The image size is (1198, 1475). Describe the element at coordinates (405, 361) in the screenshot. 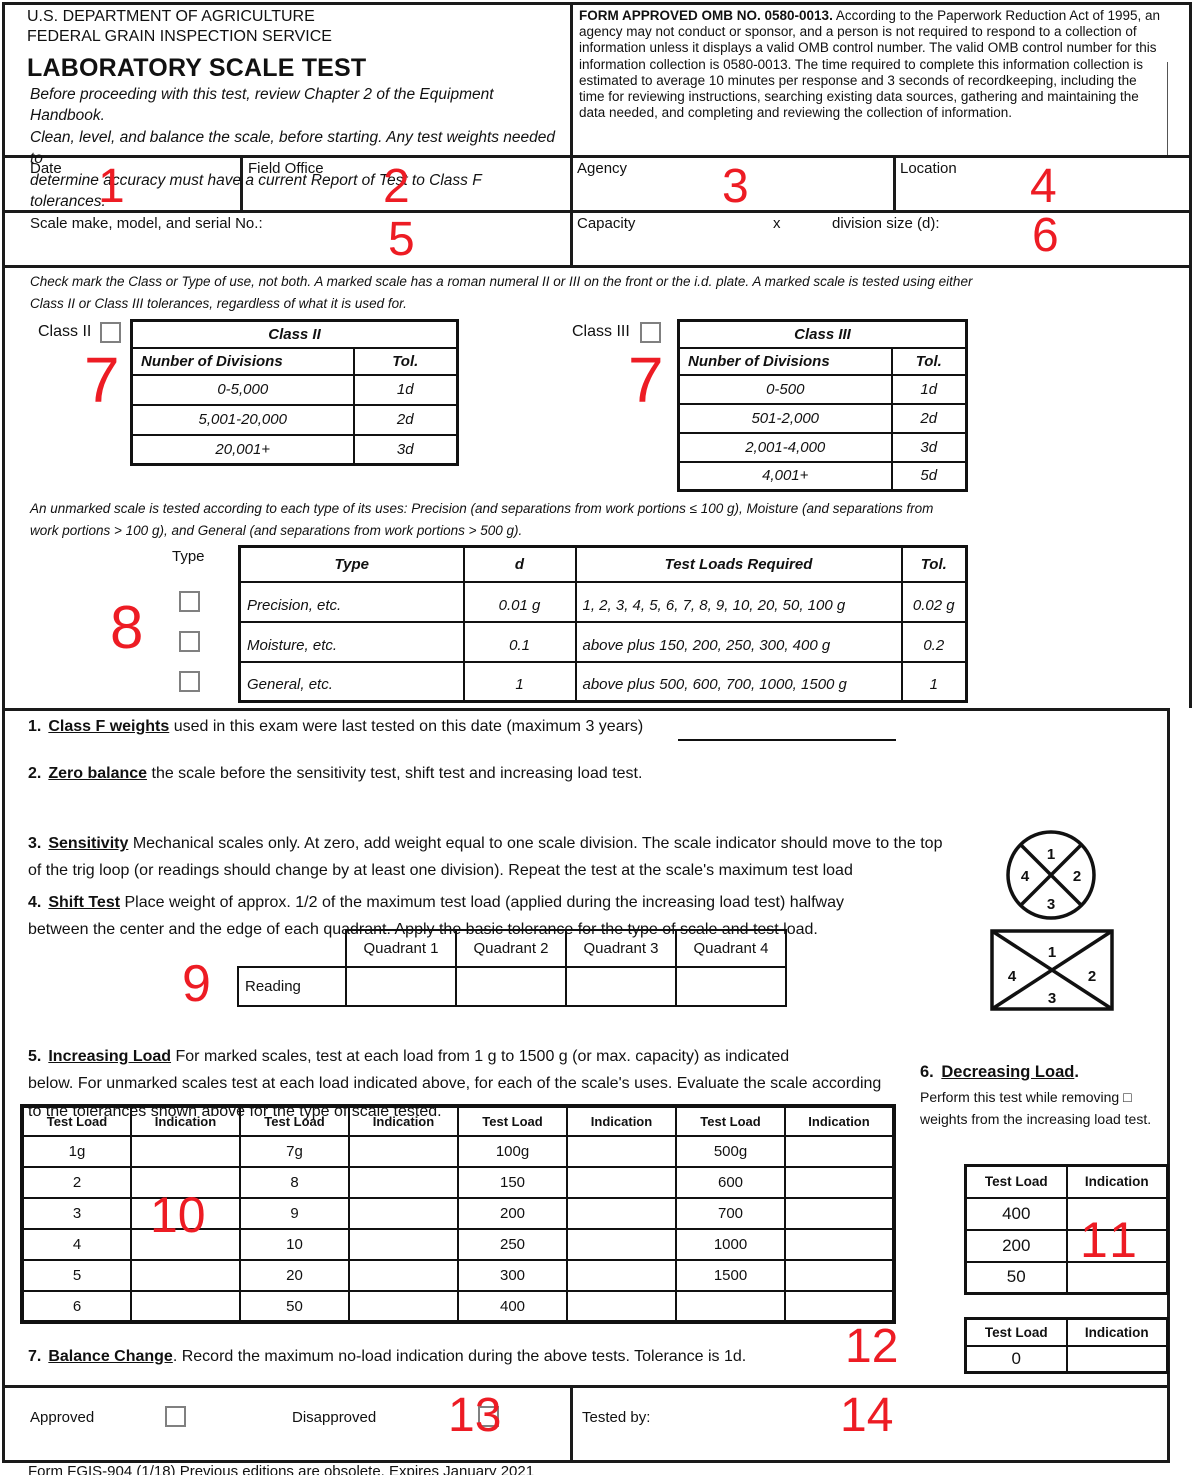

I see `col-header-tol: Tol.` at that location.